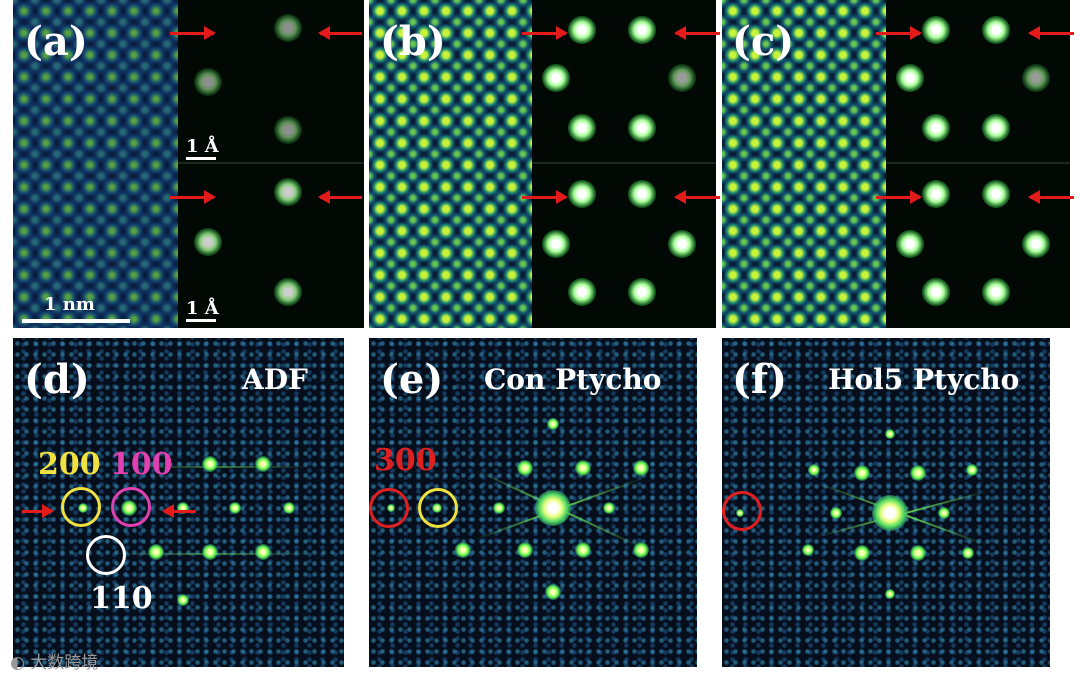 This screenshot has width=1080, height=678. I want to click on index-label-200: 200, so click(69, 464).